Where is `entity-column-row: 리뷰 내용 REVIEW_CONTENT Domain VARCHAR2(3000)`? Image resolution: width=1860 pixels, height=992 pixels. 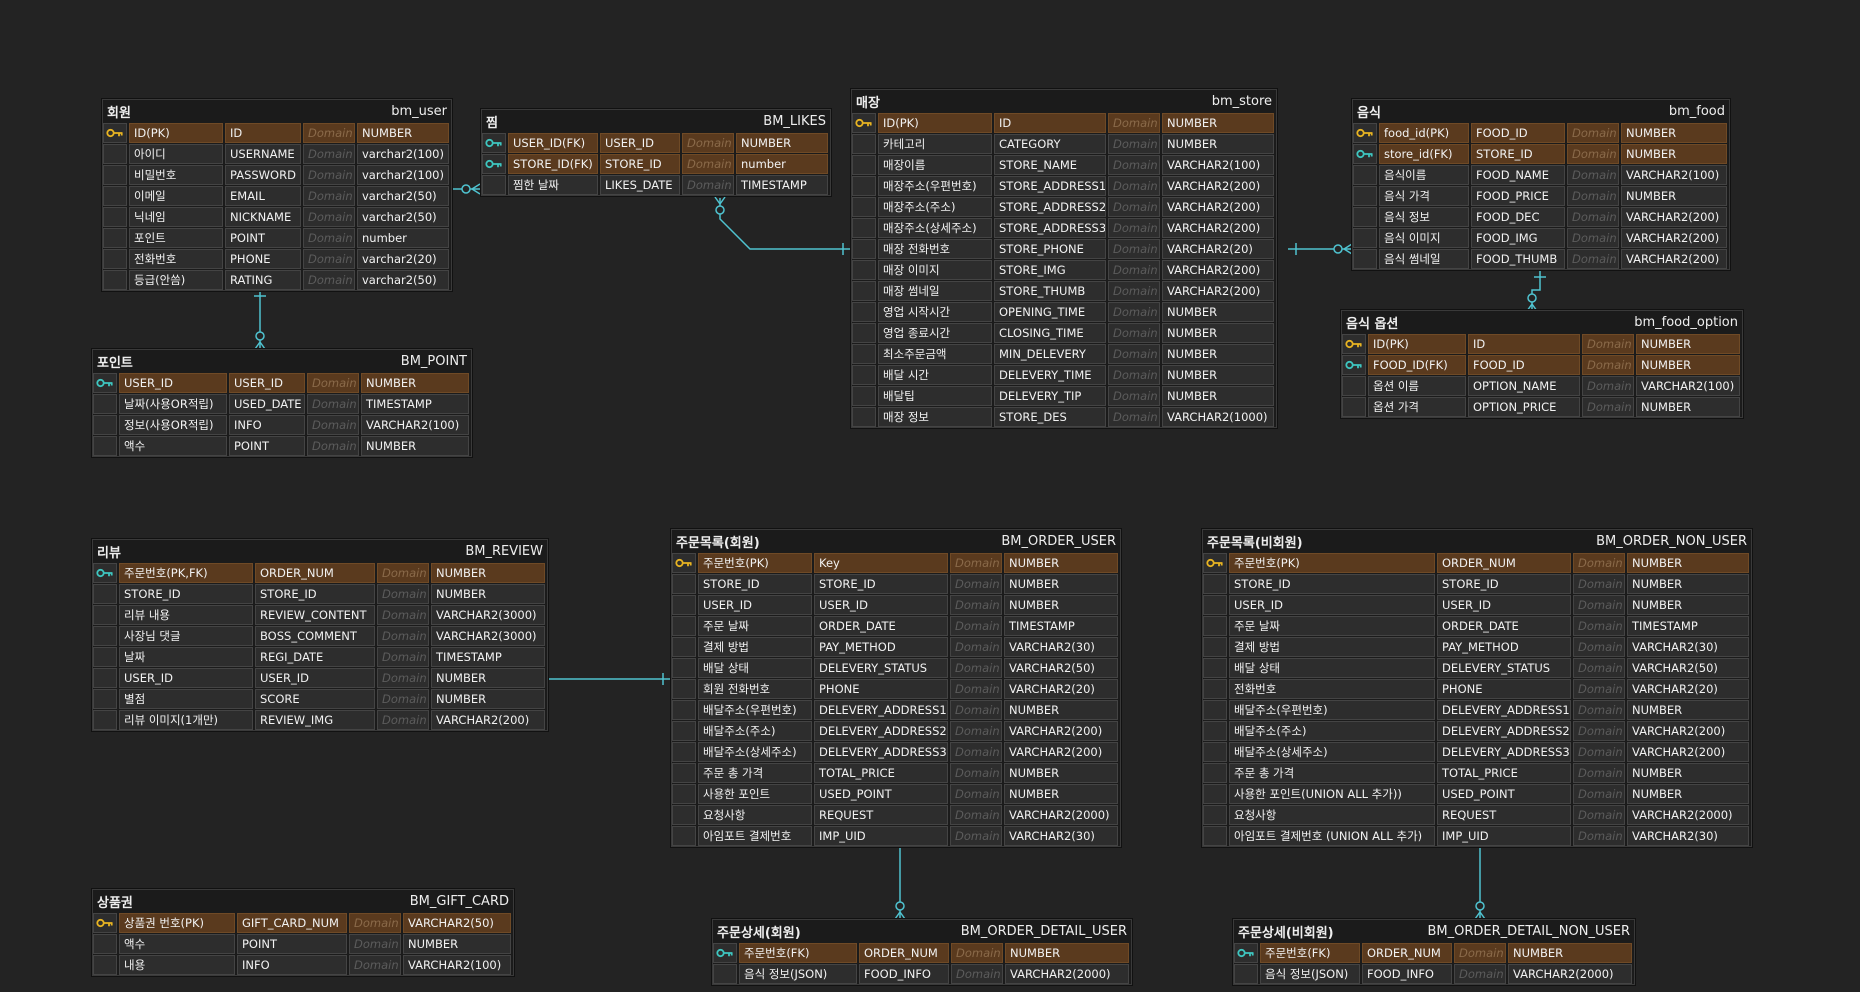 entity-column-row: 리뷰 내용 REVIEW_CONTENT Domain VARCHAR2(3000) is located at coordinates (320, 614).